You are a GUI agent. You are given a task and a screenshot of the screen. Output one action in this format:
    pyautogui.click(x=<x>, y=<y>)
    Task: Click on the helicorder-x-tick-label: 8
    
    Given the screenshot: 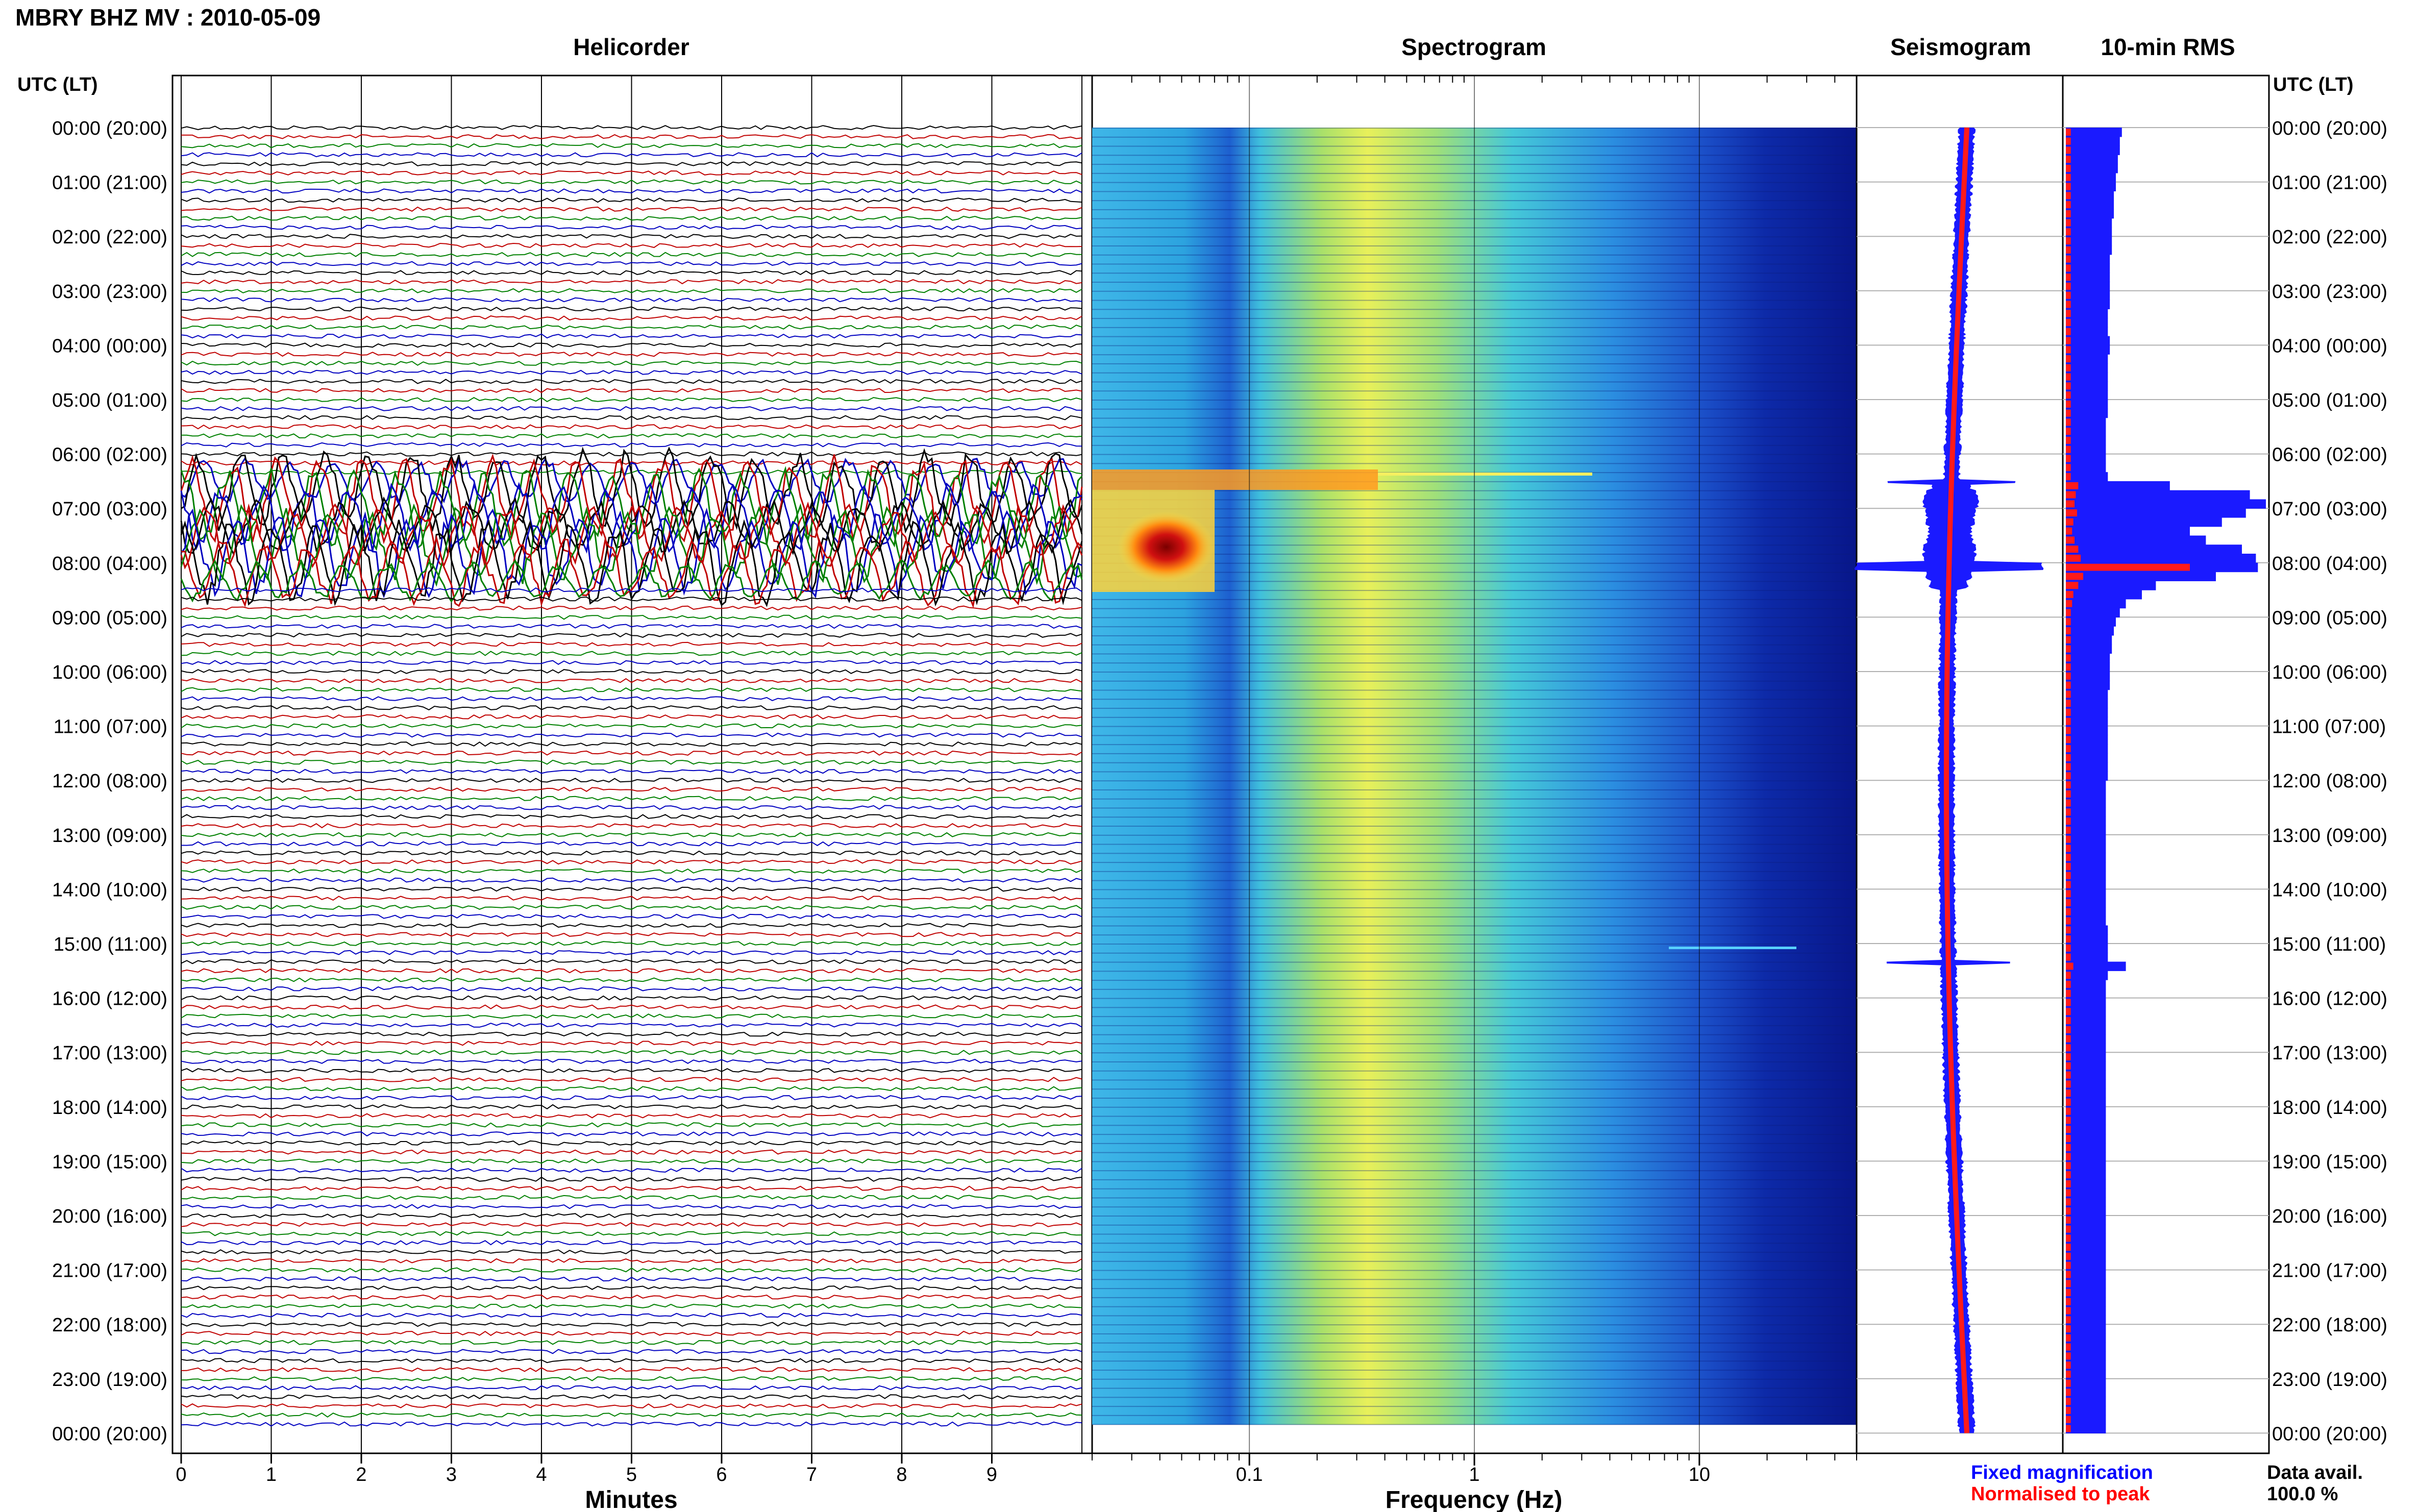 What is the action you would take?
    pyautogui.click(x=901, y=1474)
    